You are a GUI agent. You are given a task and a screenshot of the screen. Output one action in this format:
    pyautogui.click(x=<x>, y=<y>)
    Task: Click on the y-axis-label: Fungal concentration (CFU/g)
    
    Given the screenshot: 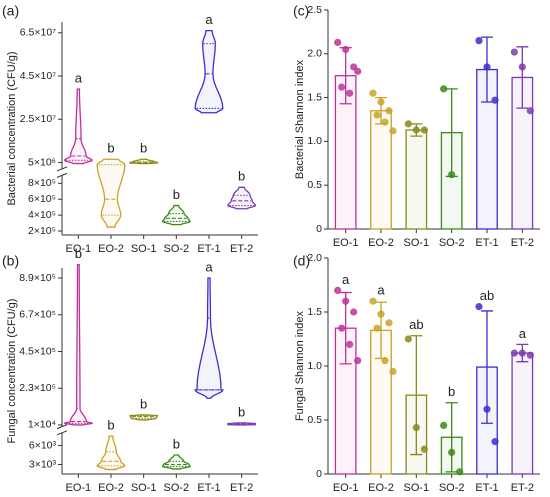 What is the action you would take?
    pyautogui.click(x=12, y=371)
    